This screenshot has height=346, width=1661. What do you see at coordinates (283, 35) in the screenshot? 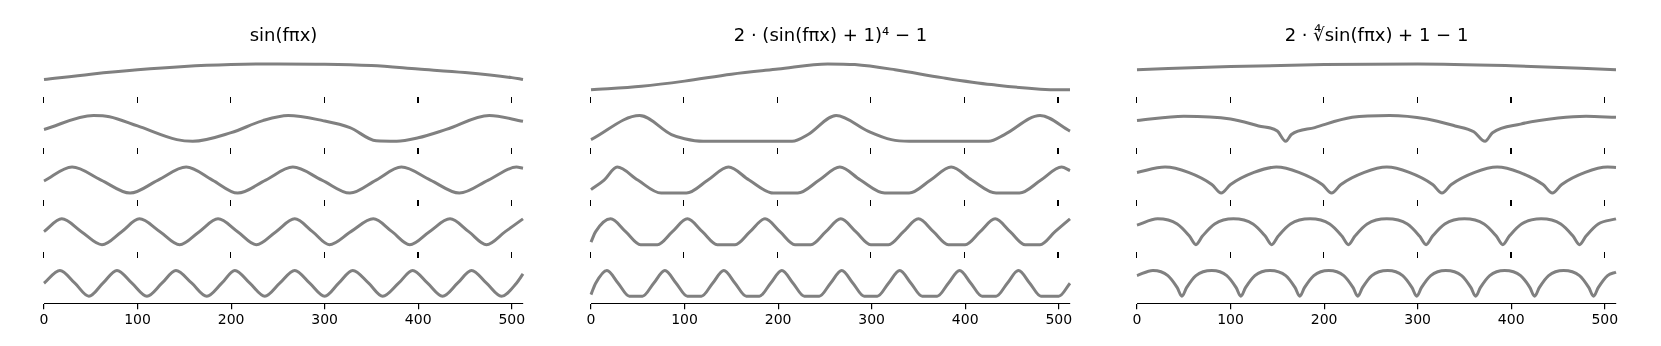
I see `chart-title: sin(fπx)` at bounding box center [283, 35].